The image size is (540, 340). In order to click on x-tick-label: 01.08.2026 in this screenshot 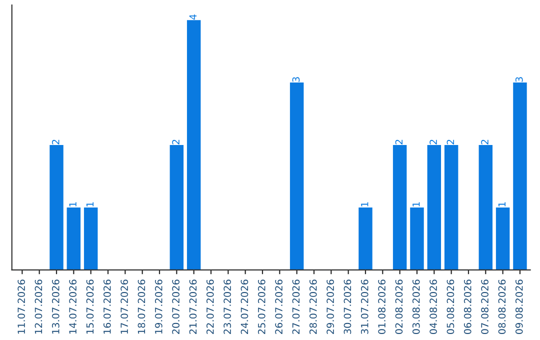, I will do `click(382, 307)`.